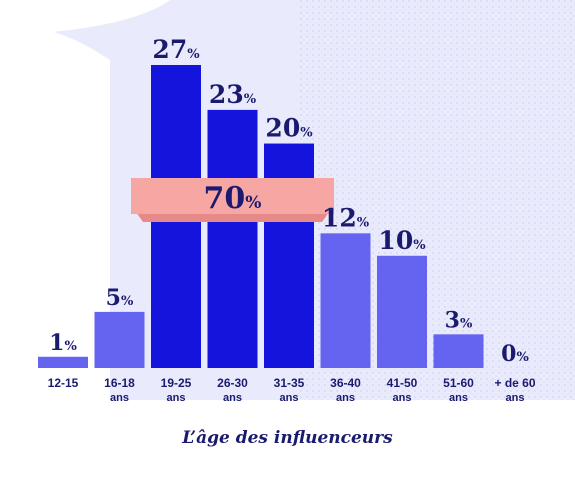  I want to click on bar-36-40-ans, so click(345, 300).